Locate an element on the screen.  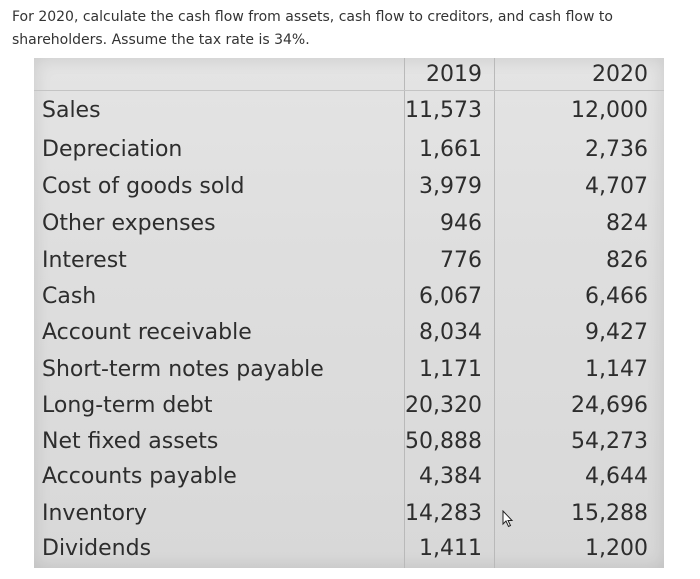
header-2019: 2019 is located at coordinates (454, 74).